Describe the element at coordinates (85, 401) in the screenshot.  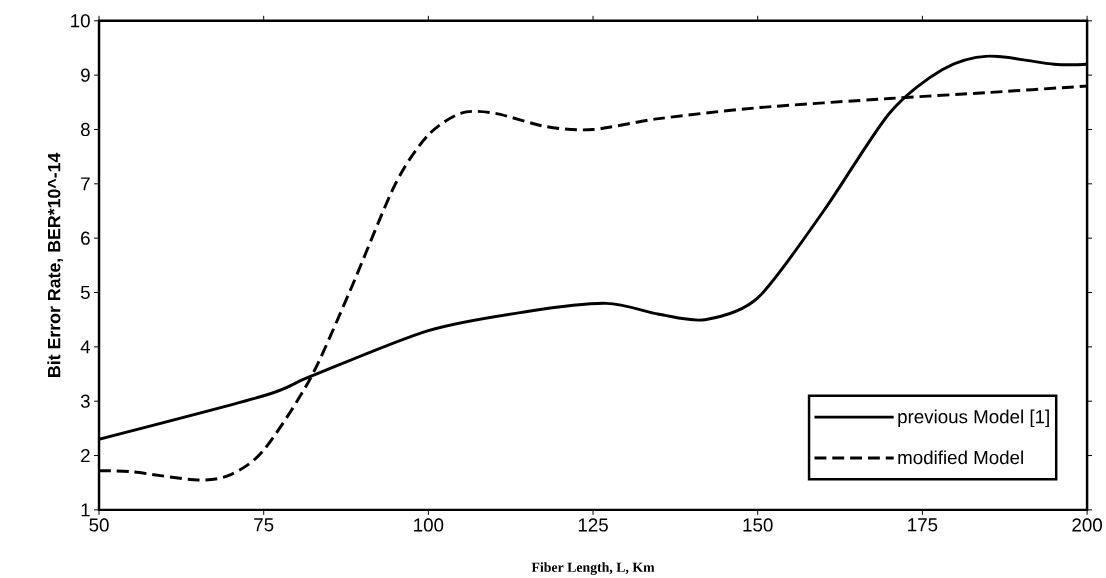
I see `y-tick-label: 3` at that location.